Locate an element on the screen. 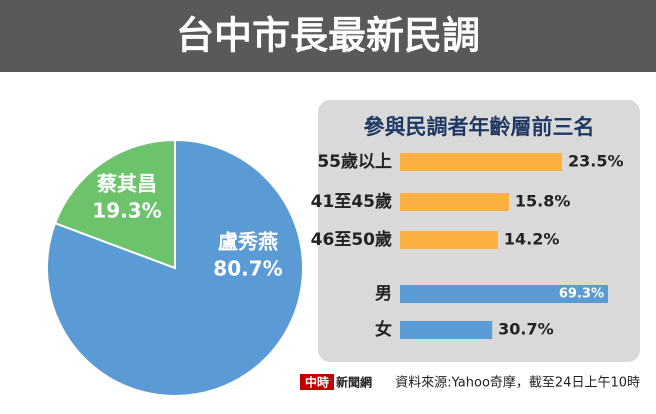 Image resolution: width=656 pixels, height=414 pixels. bar-value: 23.5% is located at coordinates (596, 161).